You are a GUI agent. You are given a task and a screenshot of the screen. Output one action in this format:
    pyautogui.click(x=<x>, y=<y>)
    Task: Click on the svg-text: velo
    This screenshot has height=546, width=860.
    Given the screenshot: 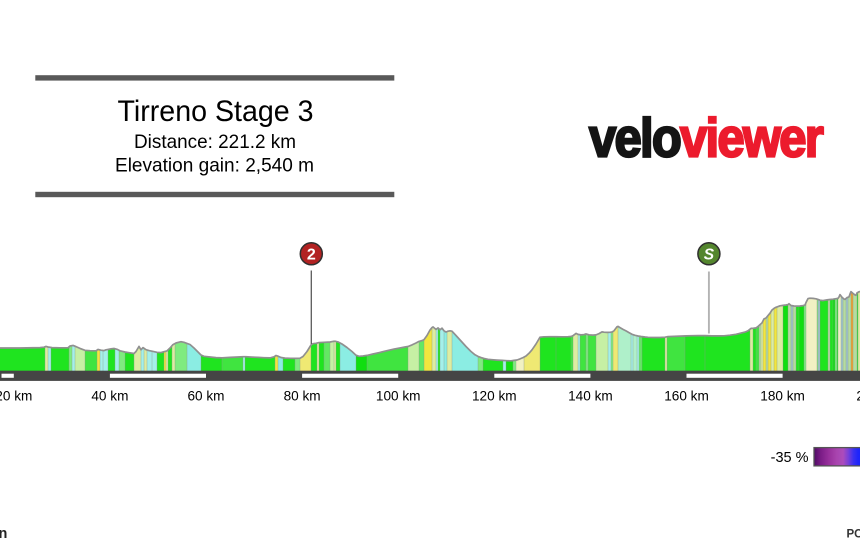 What is the action you would take?
    pyautogui.click(x=634, y=137)
    